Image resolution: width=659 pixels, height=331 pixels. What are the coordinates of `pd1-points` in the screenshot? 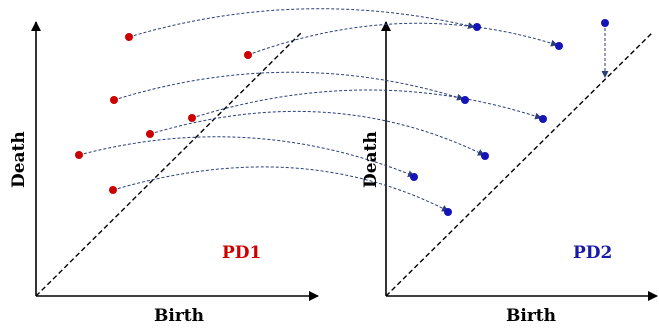 It's located at (163, 113).